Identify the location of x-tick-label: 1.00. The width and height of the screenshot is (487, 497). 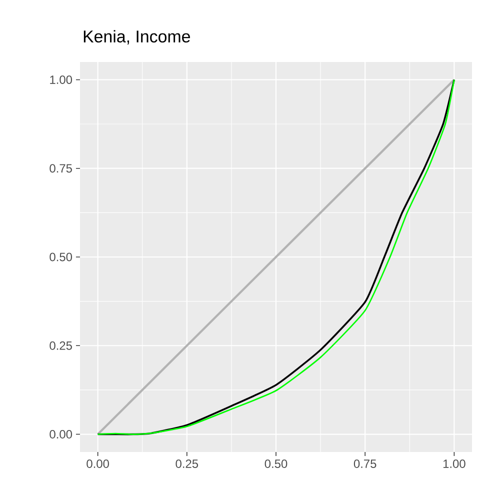
(454, 464).